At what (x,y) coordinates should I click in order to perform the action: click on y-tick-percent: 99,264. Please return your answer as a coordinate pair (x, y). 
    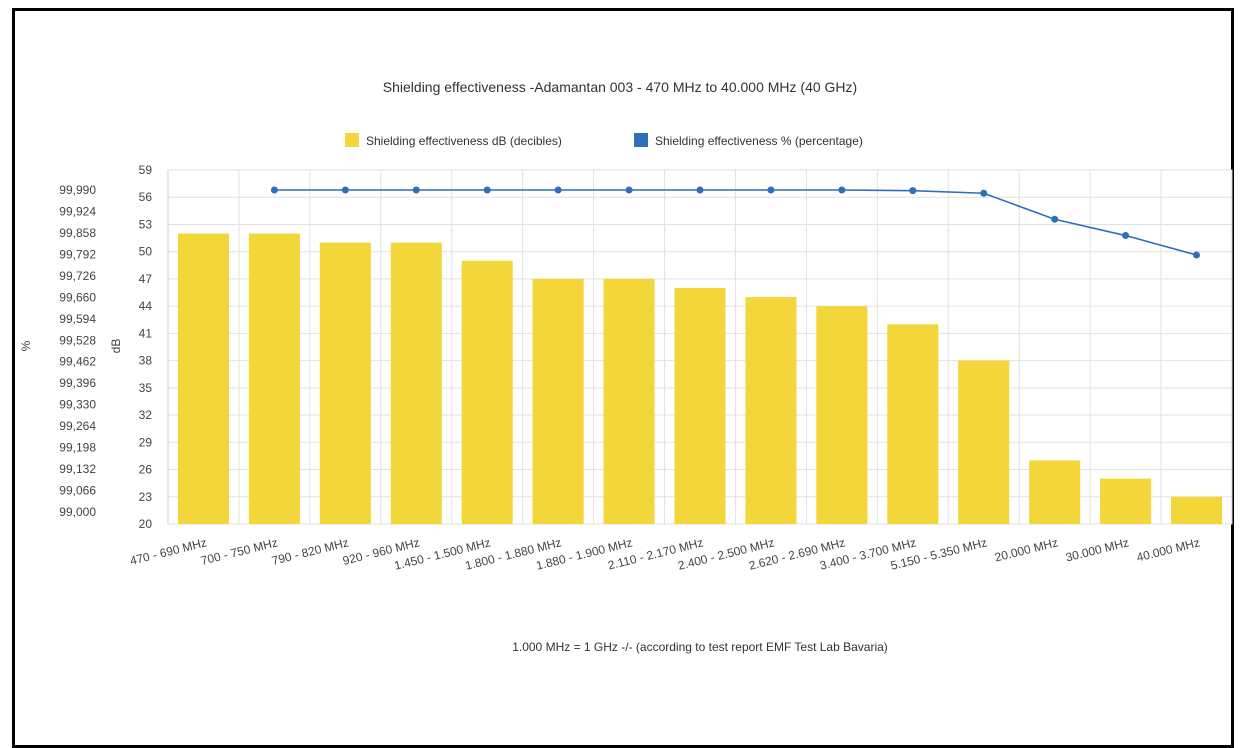
    Looking at the image, I should click on (77, 426).